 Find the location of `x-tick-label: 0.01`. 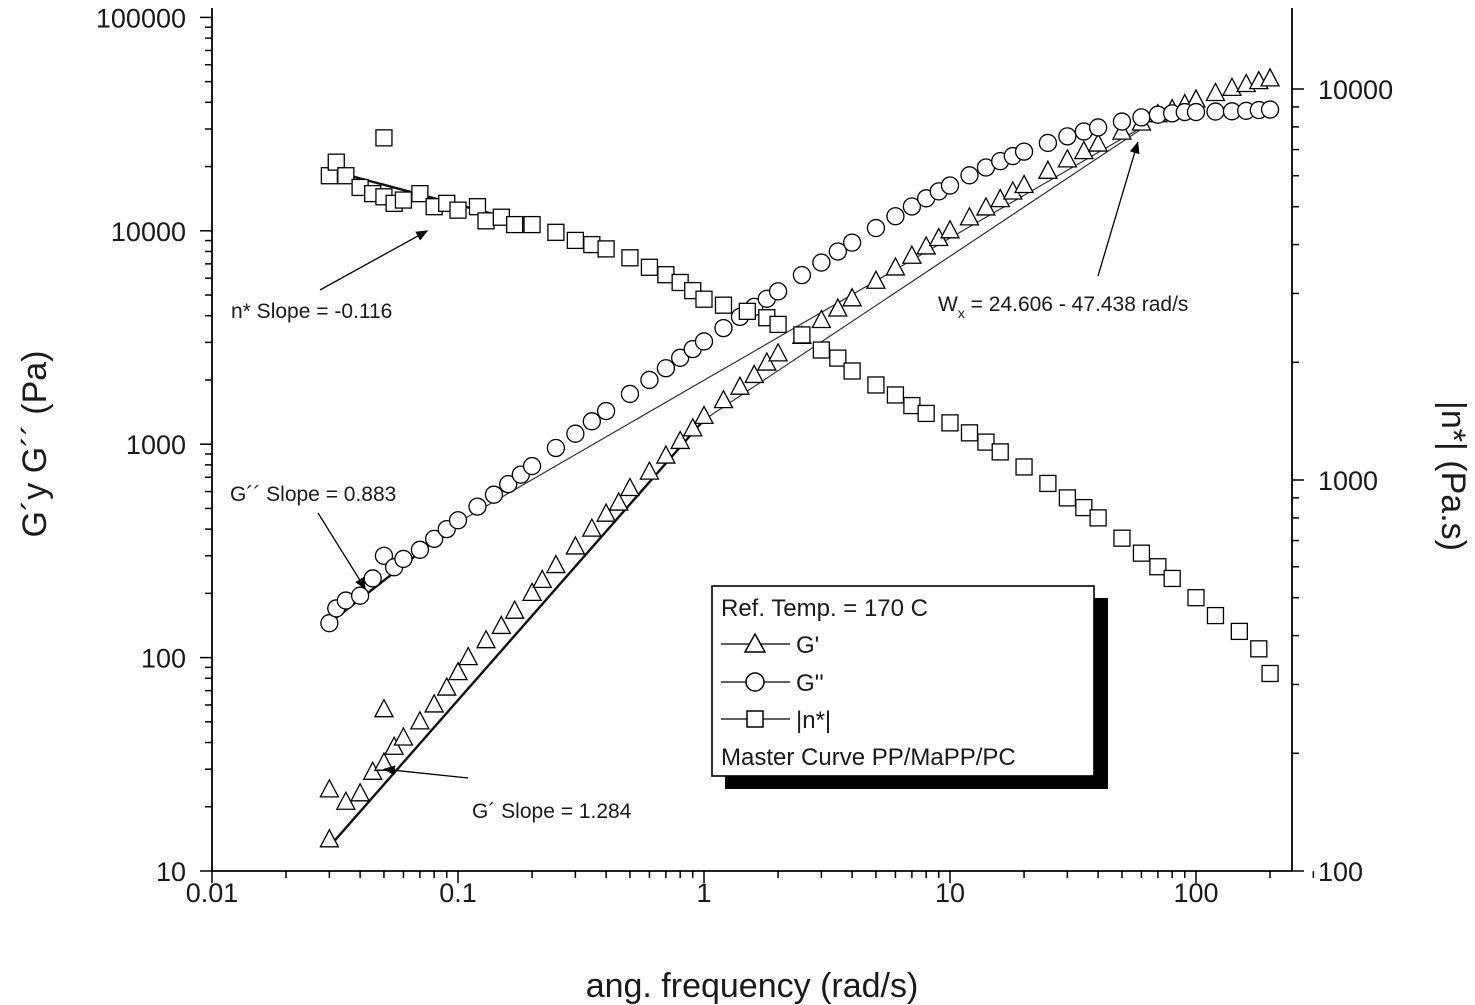

x-tick-label: 0.01 is located at coordinates (212, 893).